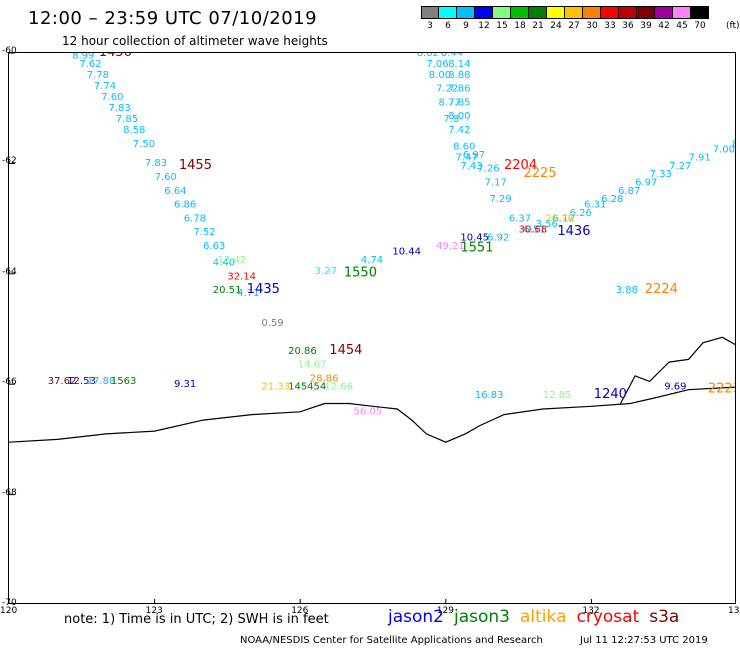  I want to click on pass-time-label: 2224, so click(661, 289).